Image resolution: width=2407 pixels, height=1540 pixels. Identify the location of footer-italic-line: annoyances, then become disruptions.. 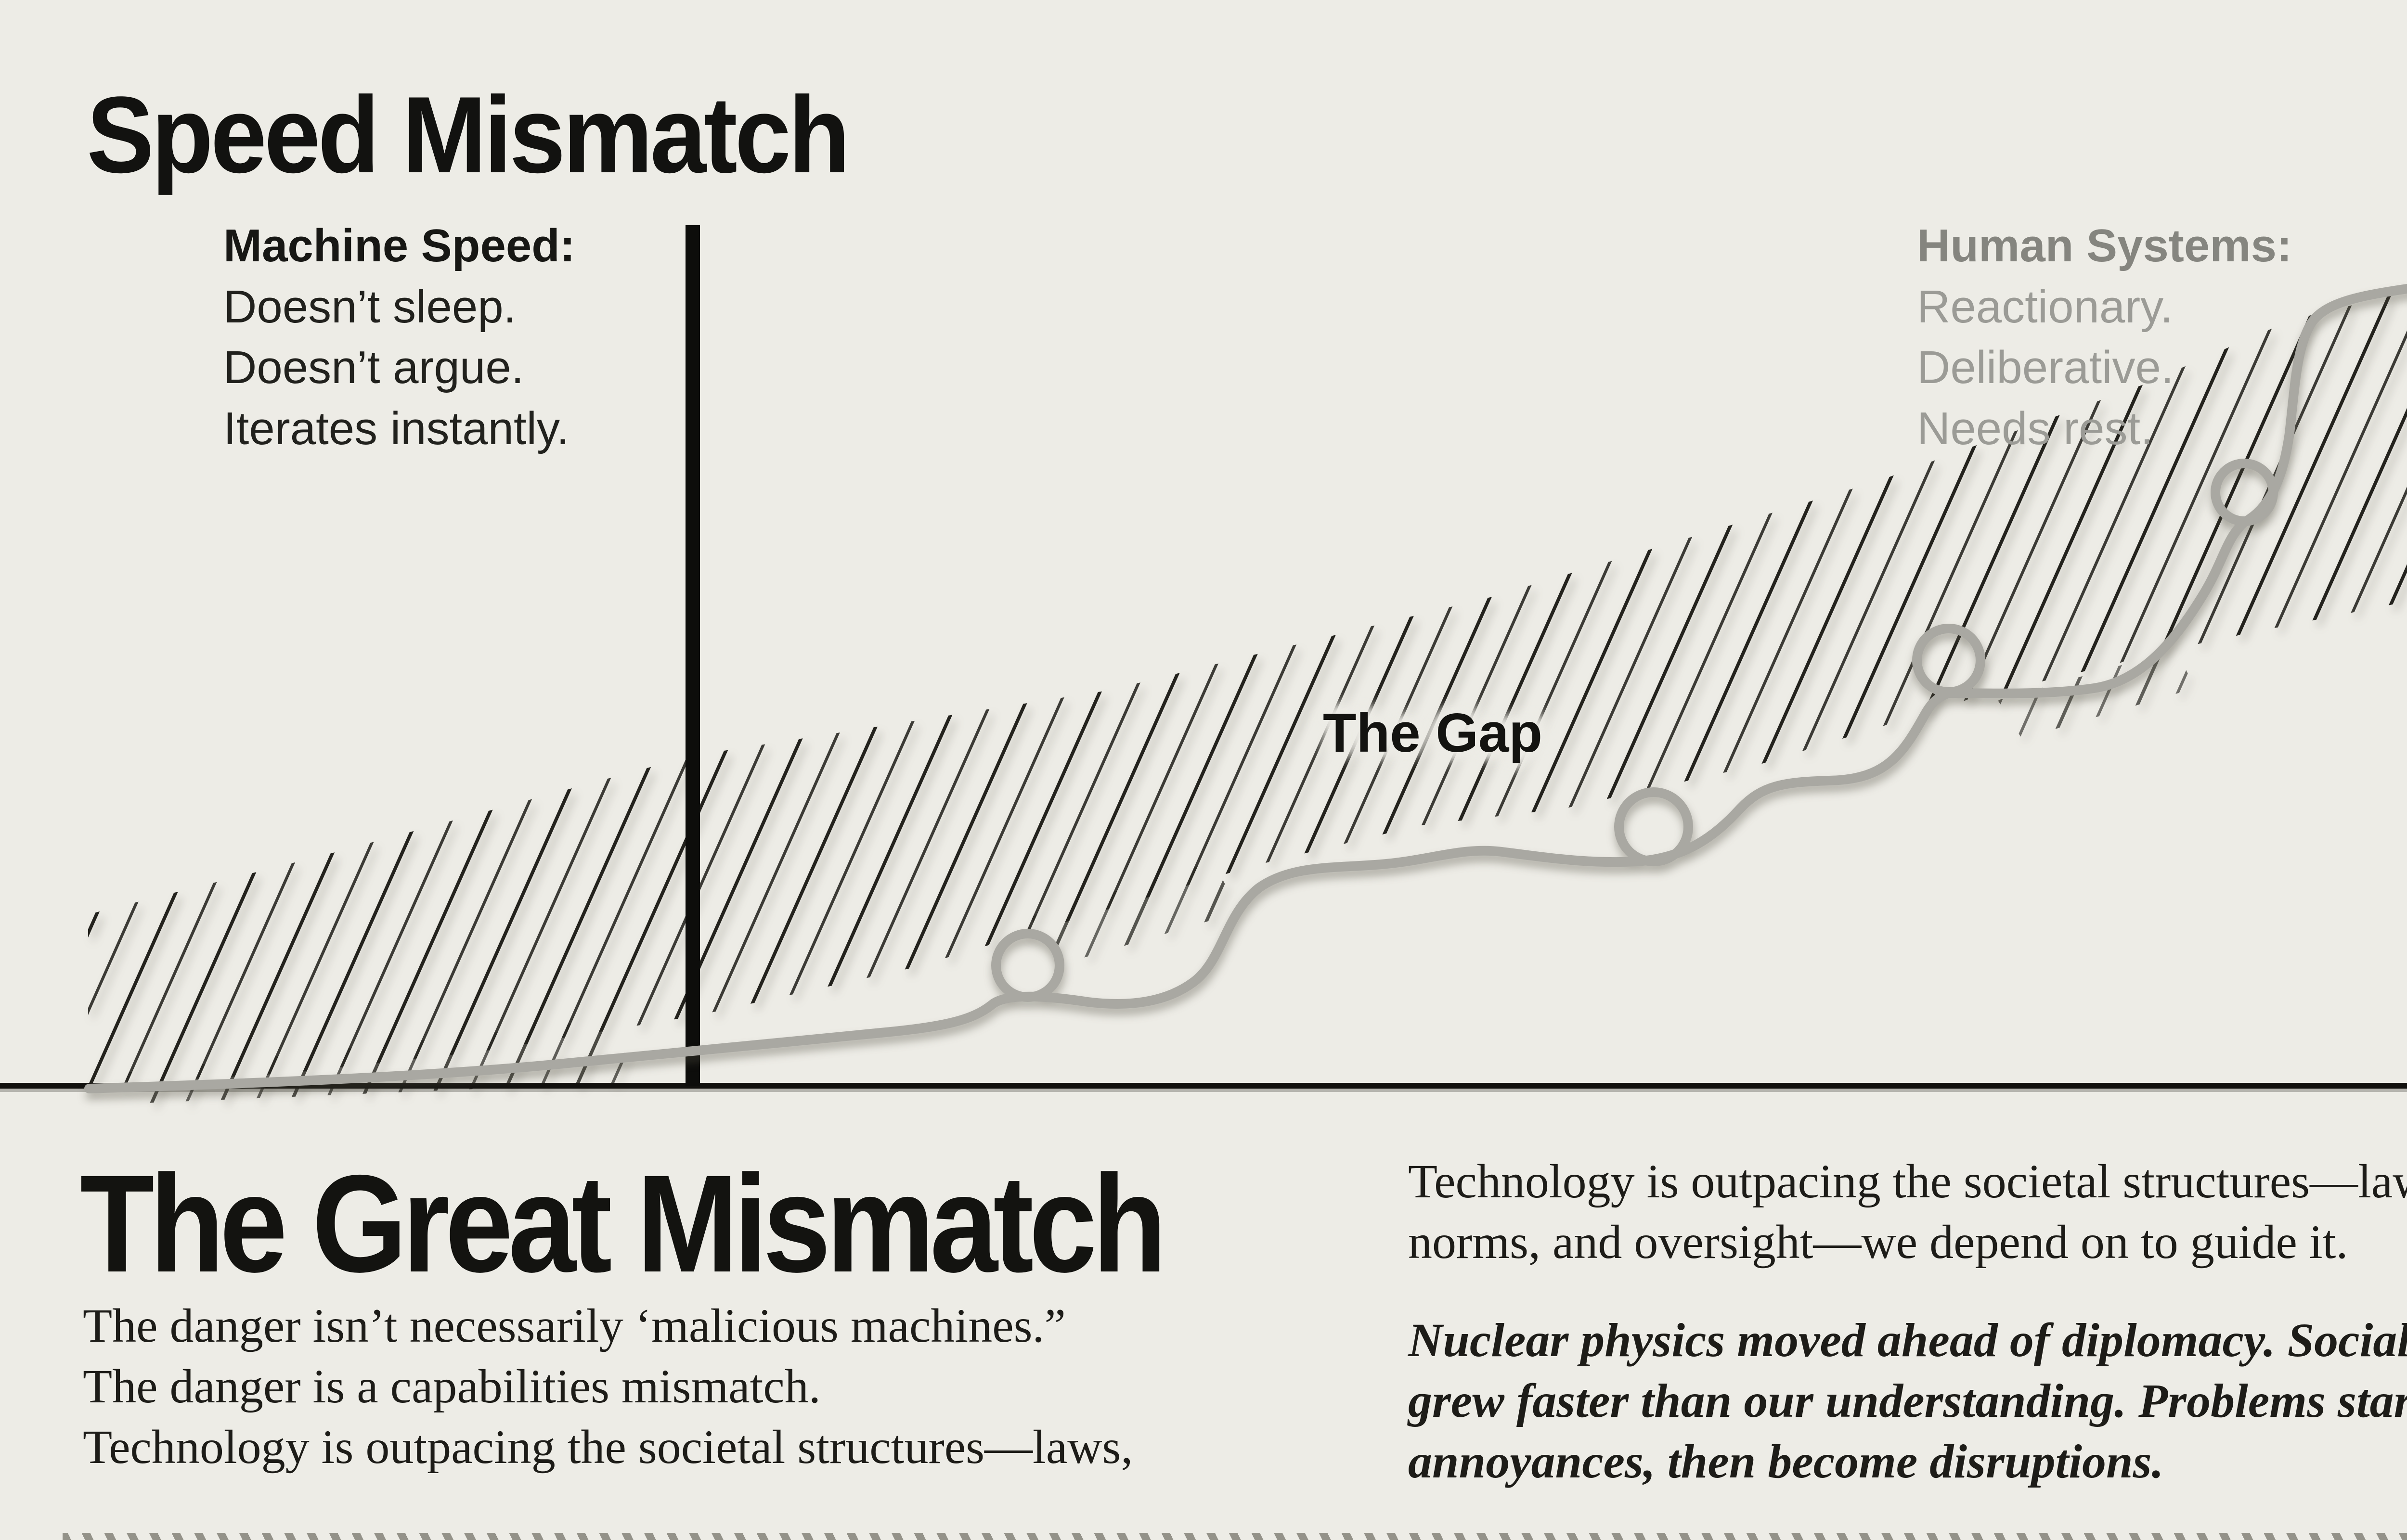
(1786, 1461).